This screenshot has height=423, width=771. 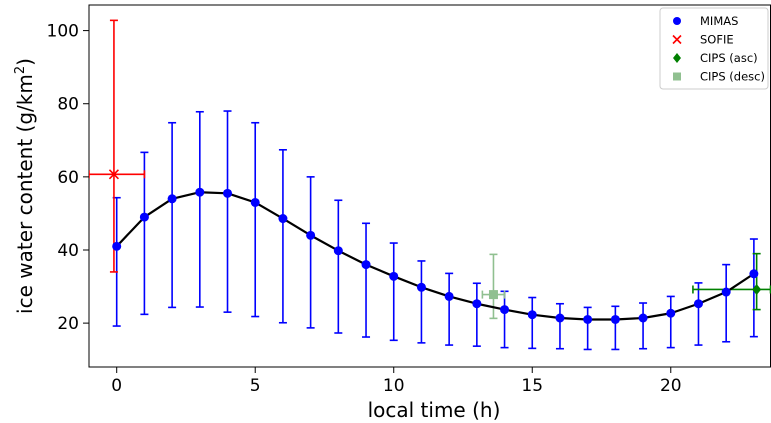 What do you see at coordinates (68, 105) in the screenshot?
I see `y-tick-label: 80` at bounding box center [68, 105].